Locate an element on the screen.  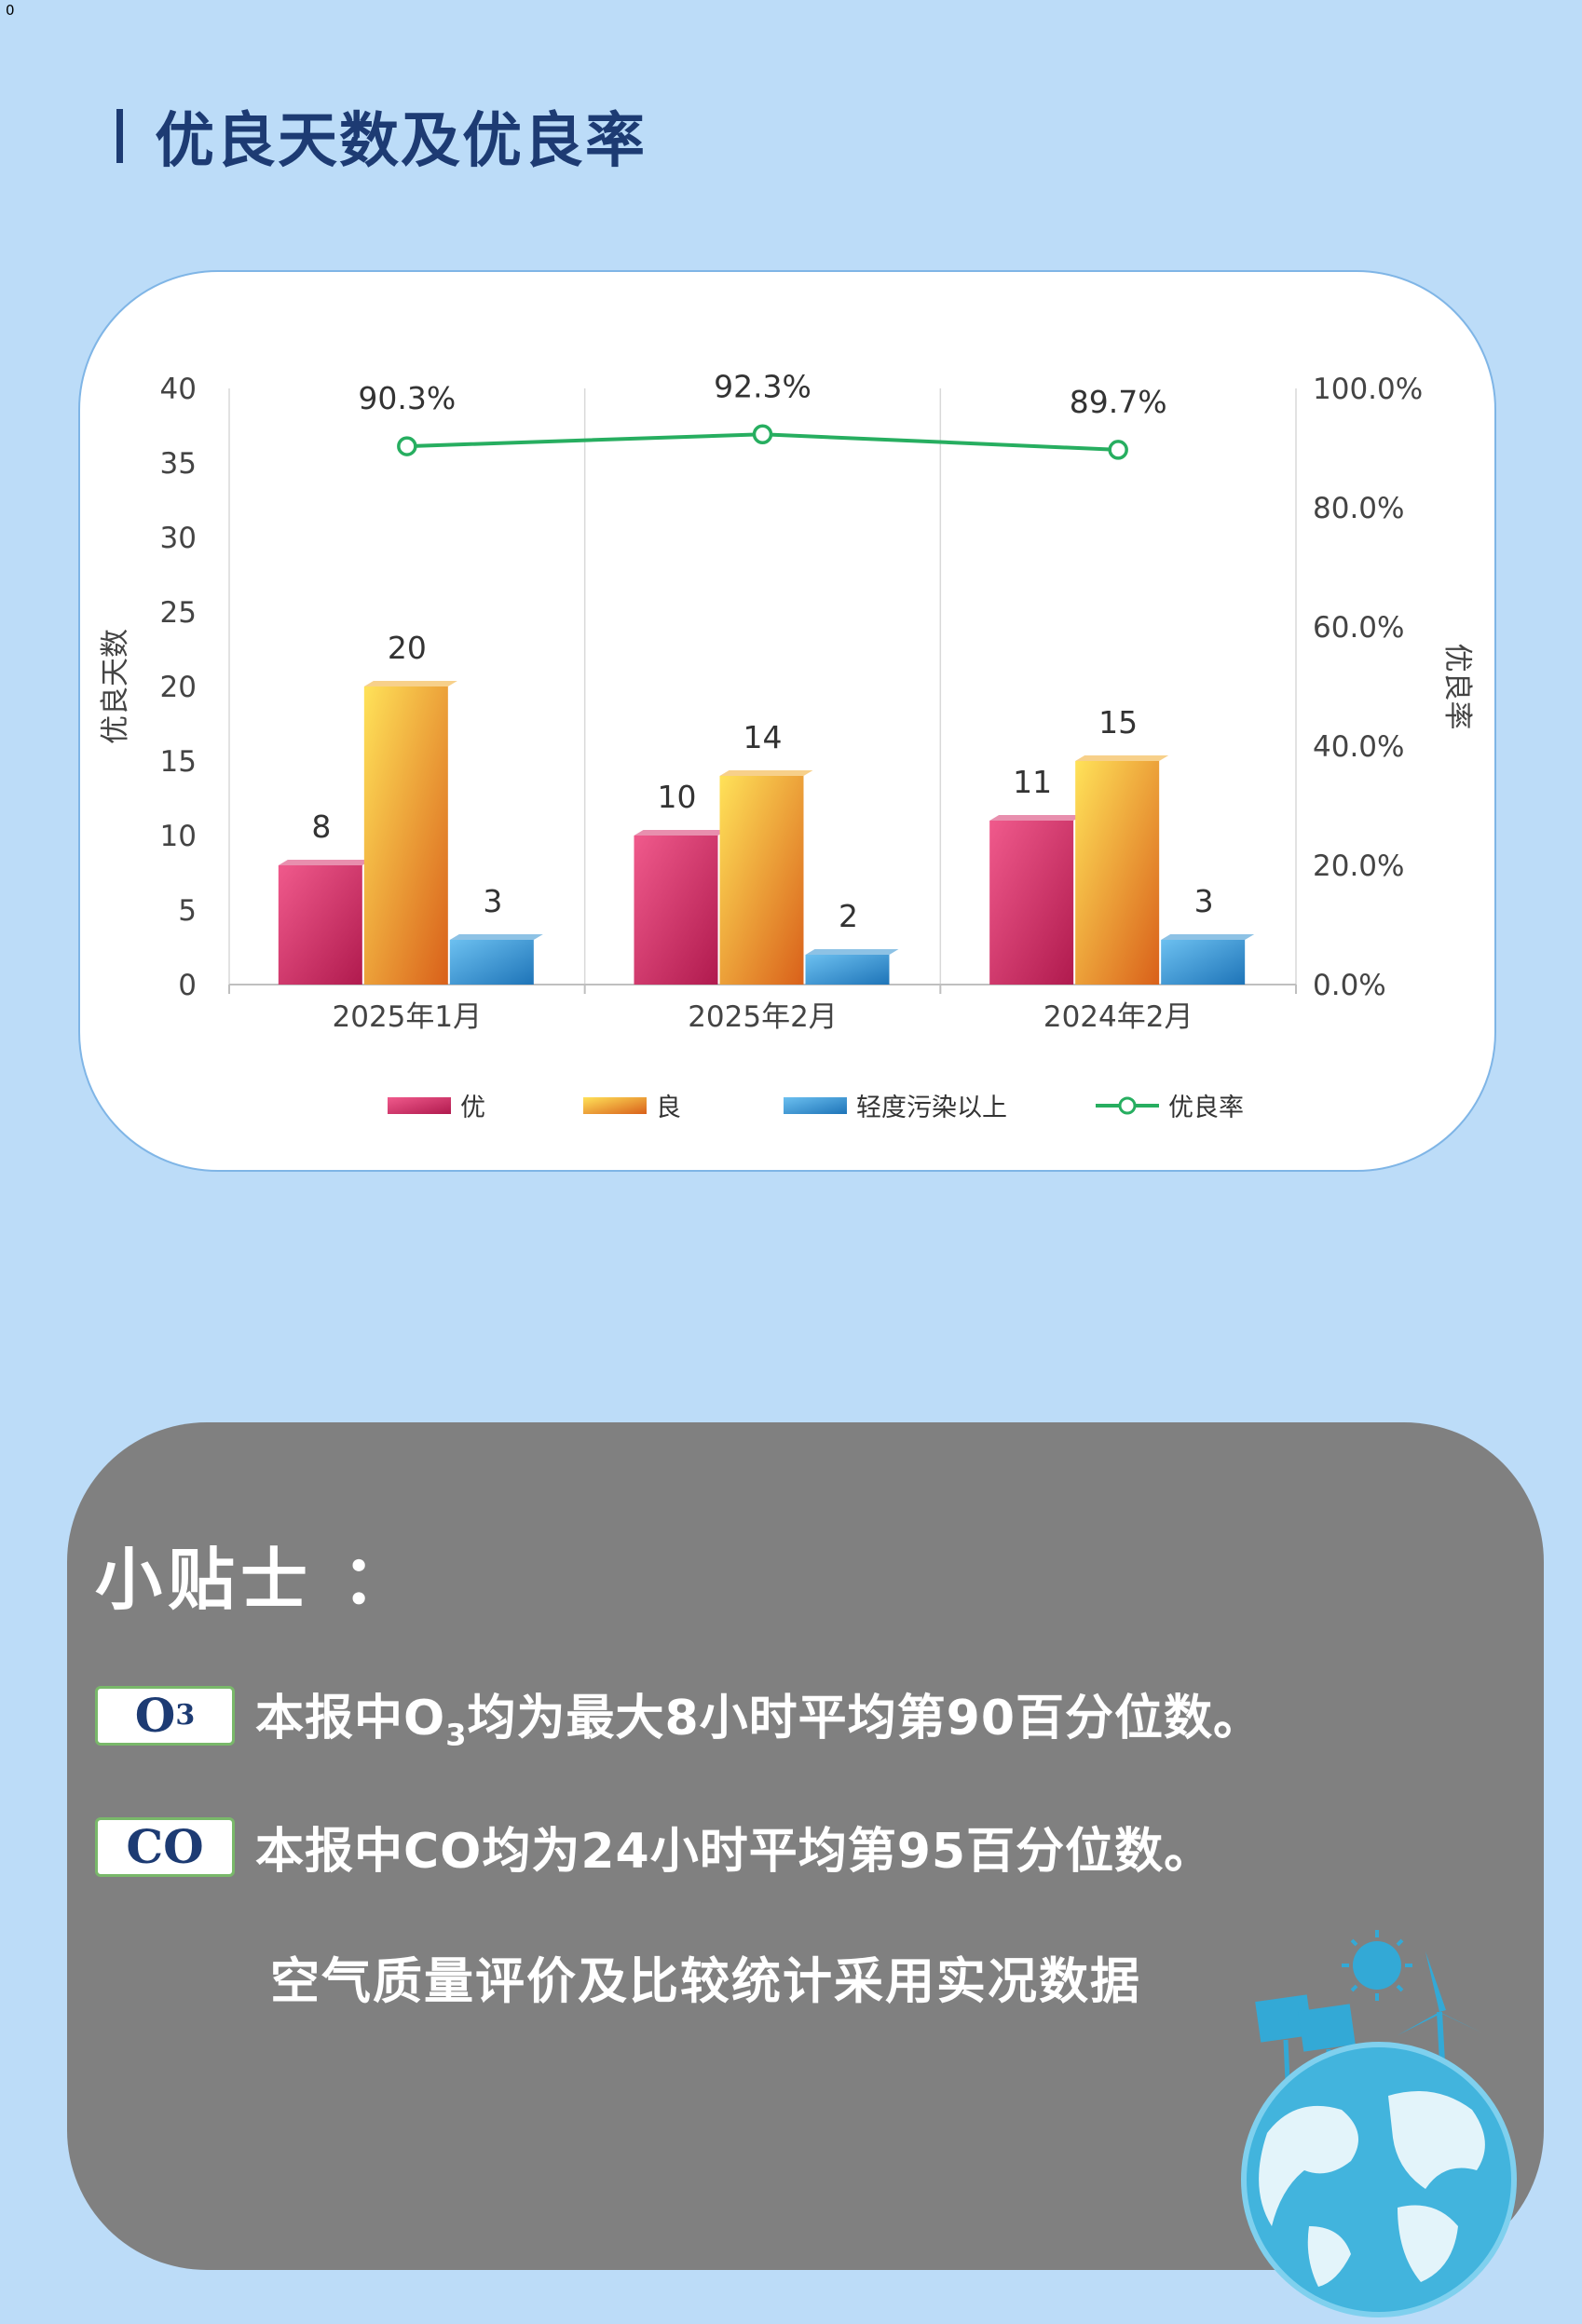
title-accent-bar is located at coordinates (119, 136).